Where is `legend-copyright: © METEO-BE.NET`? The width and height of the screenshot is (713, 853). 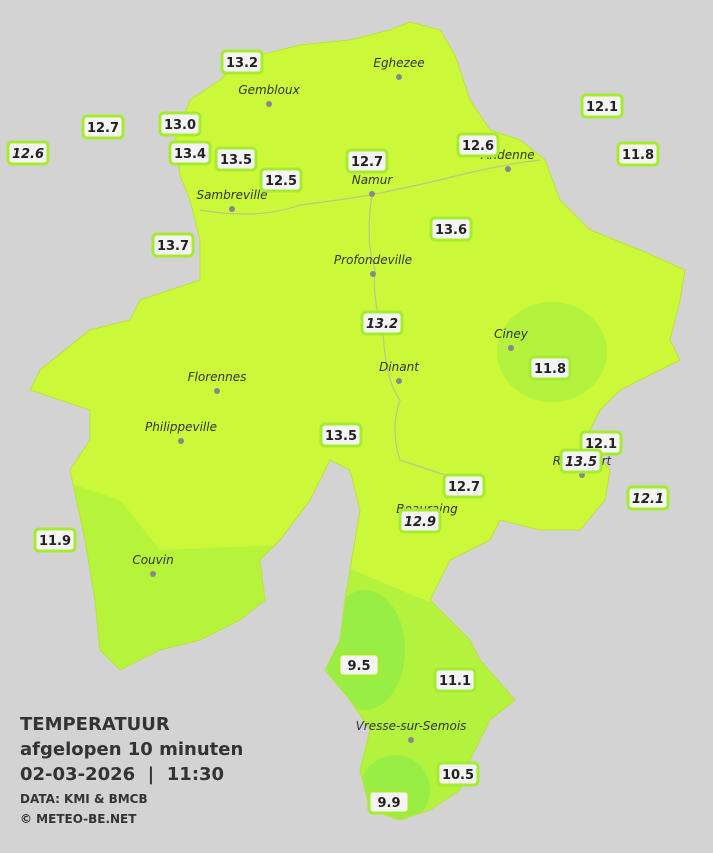
legend-copyright: © METEO-BE.NET is located at coordinates (78, 819).